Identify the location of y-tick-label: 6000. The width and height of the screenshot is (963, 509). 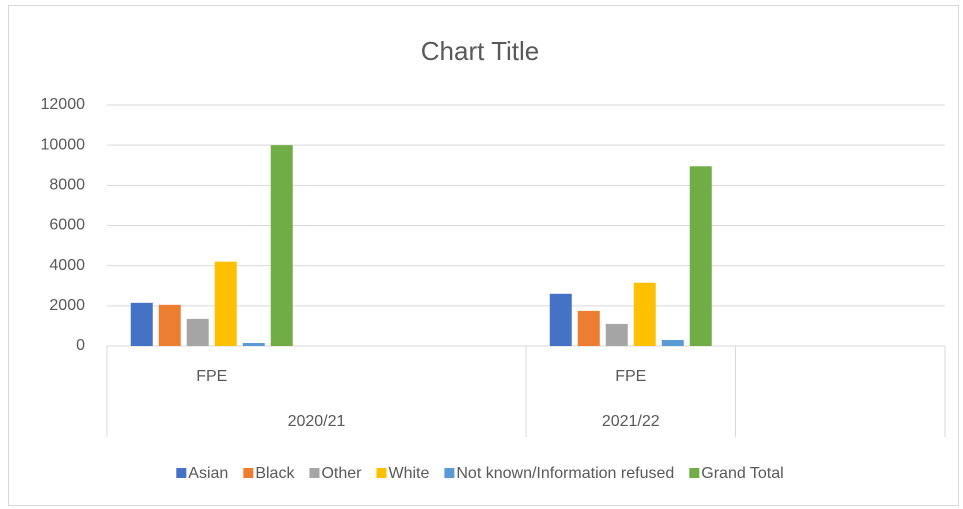
(67, 225).